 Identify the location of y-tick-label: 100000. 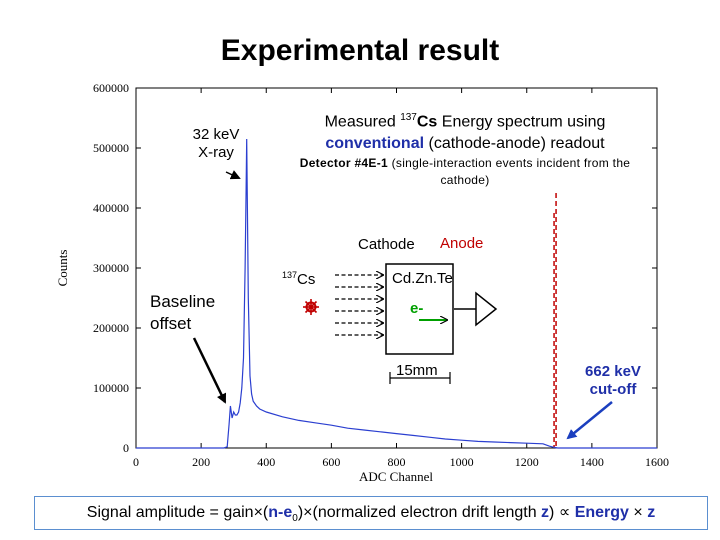
(111, 388).